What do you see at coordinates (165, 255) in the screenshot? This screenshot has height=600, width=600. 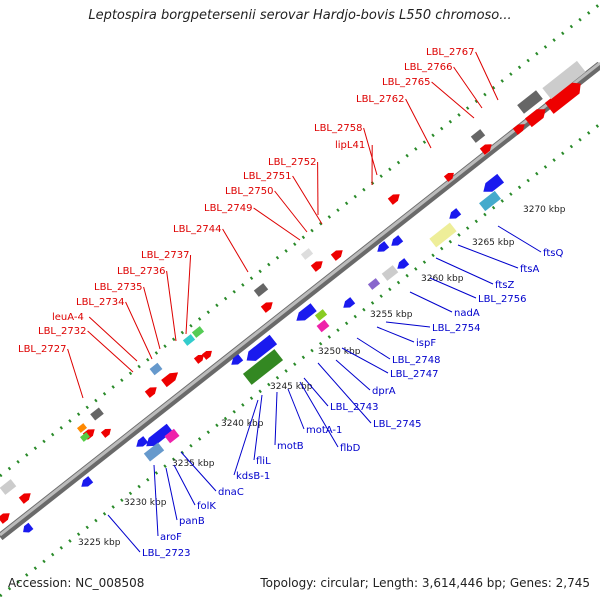 I see `forward-gene-label: LBL_2737` at bounding box center [165, 255].